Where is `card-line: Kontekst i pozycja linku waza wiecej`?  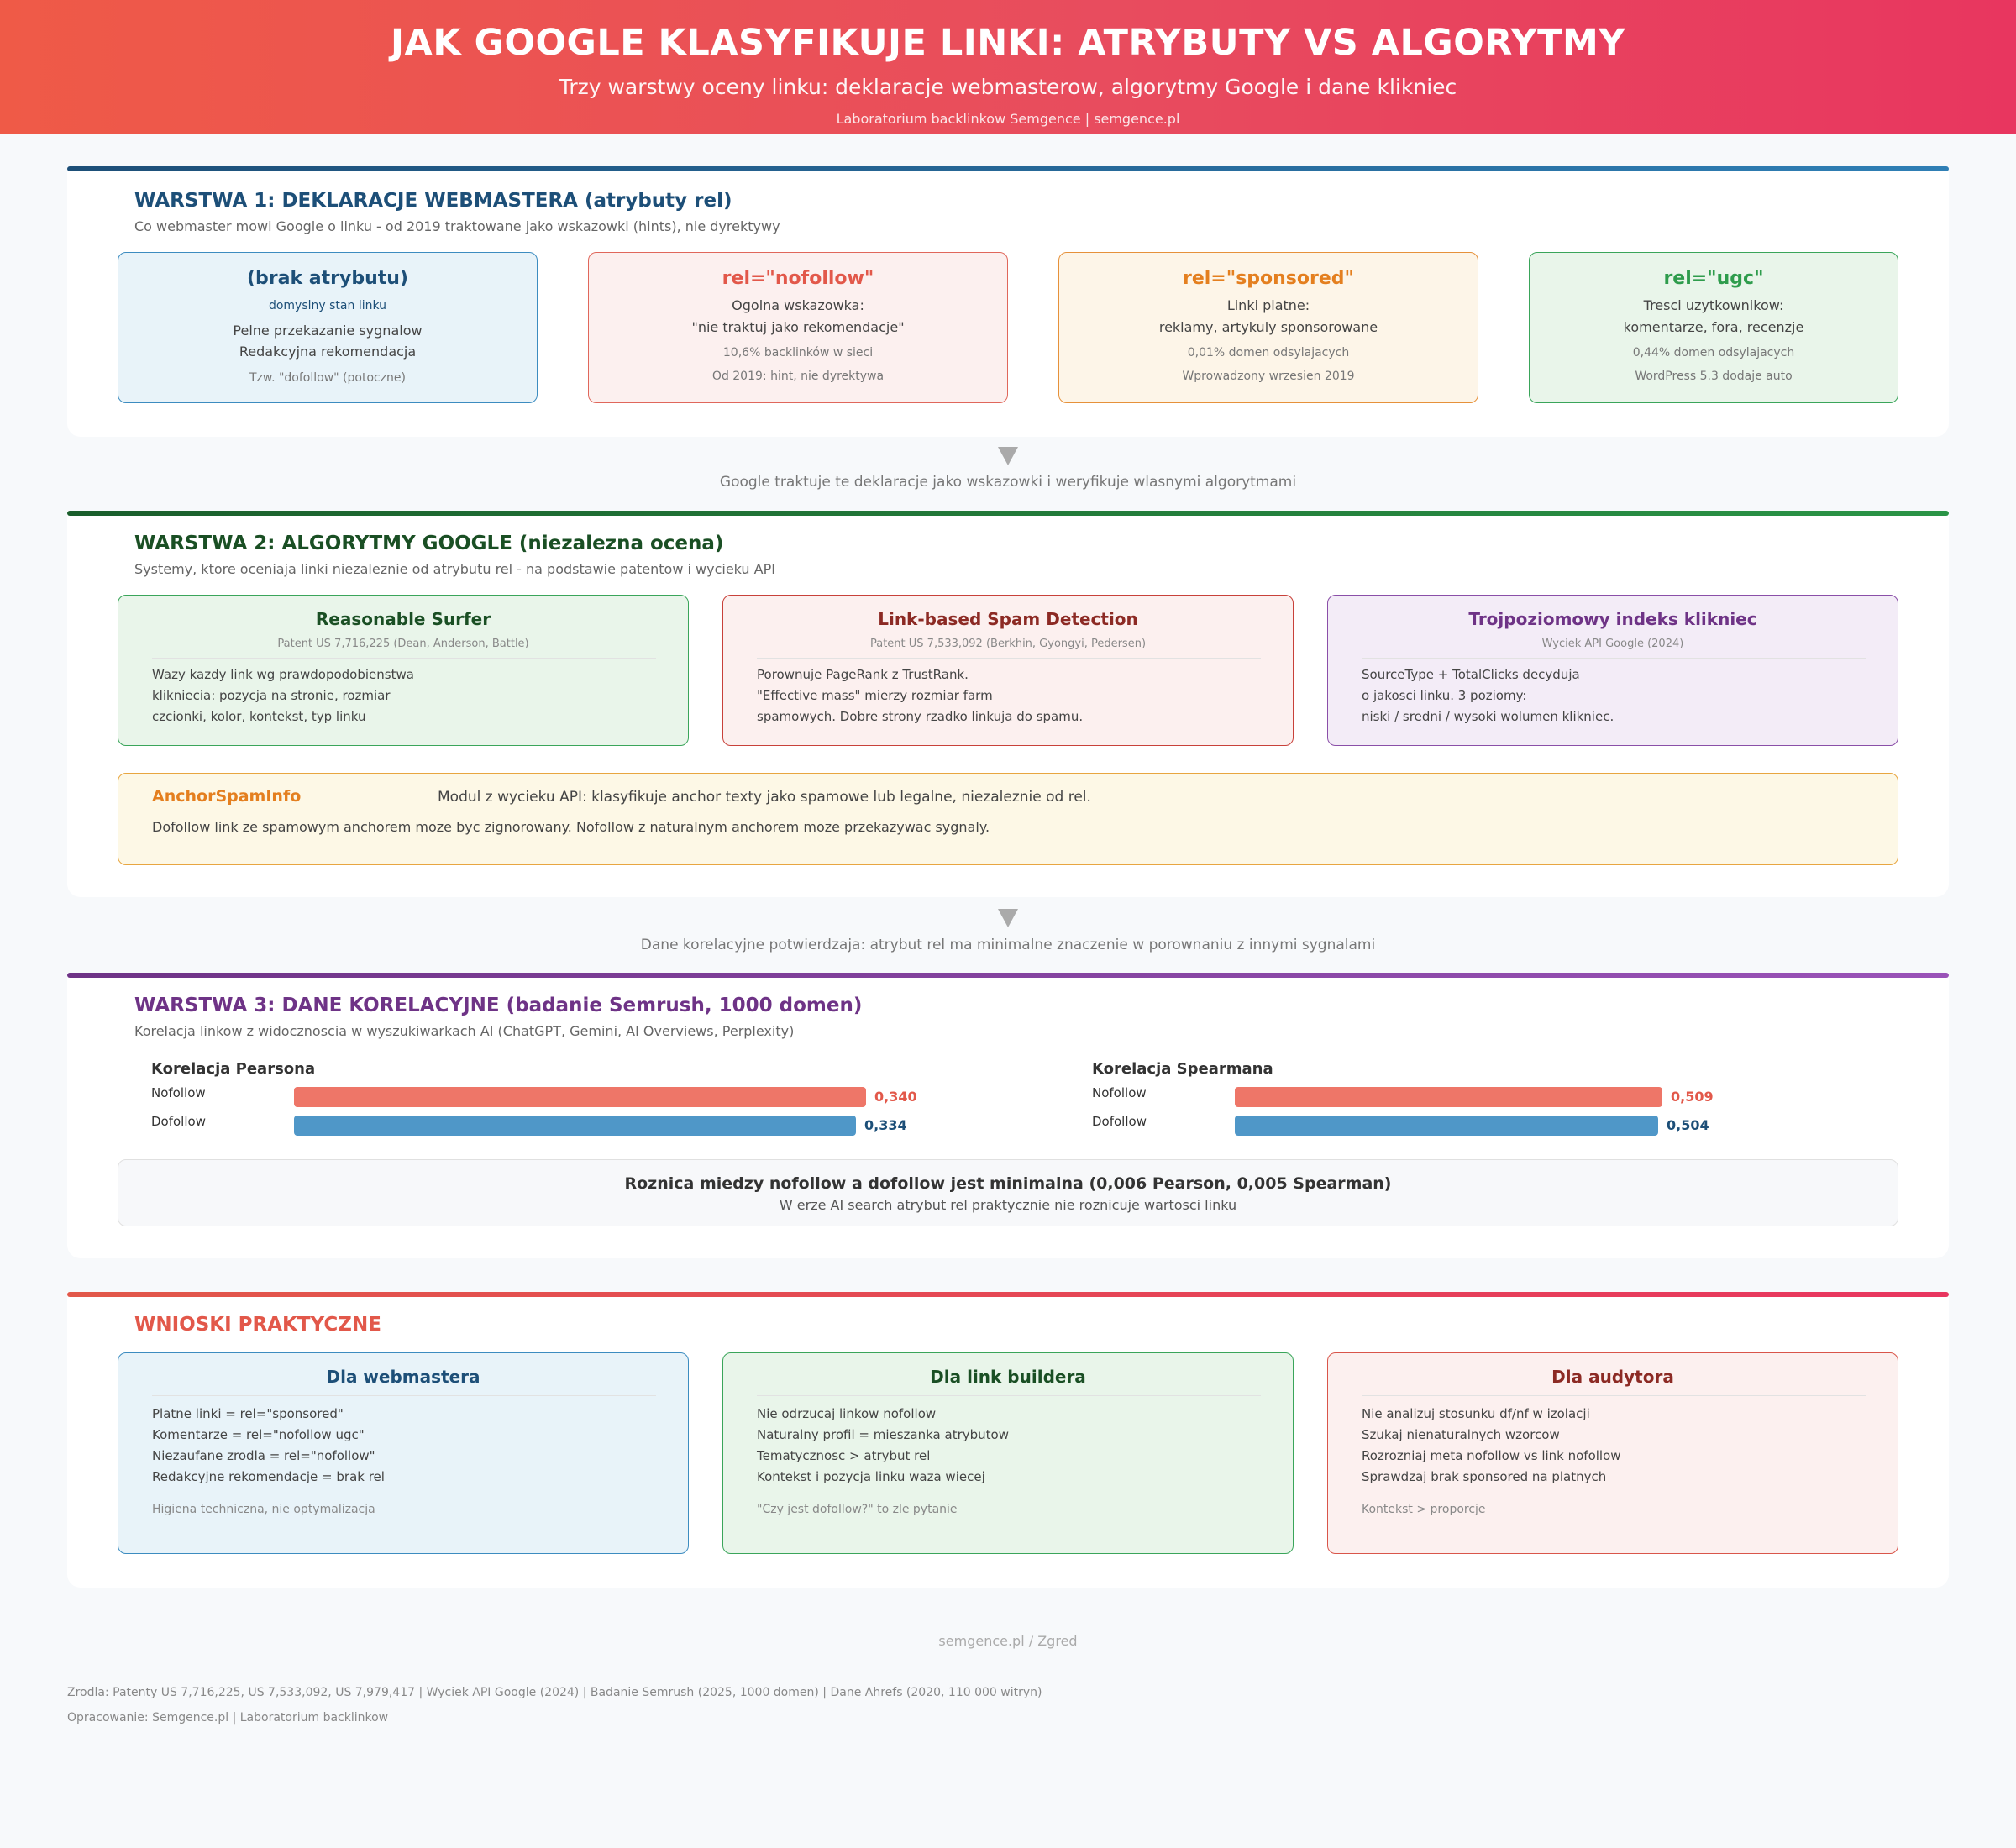 card-line: Kontekst i pozycja linku waza wiecej is located at coordinates (871, 1476).